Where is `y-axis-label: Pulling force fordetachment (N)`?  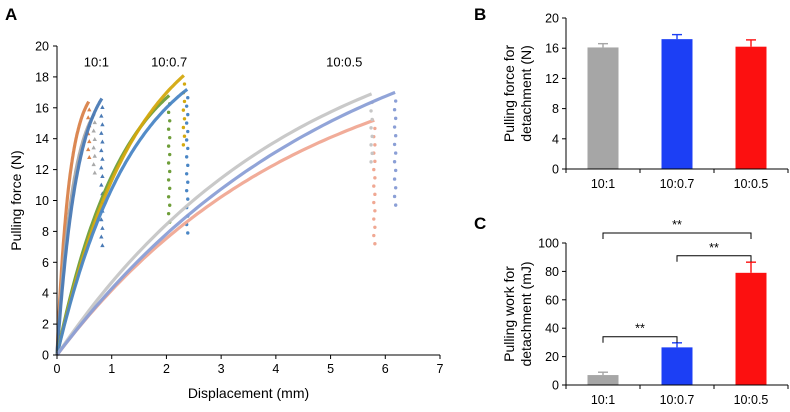 y-axis-label: Pulling force fordetachment (N) is located at coordinates (517, 94).